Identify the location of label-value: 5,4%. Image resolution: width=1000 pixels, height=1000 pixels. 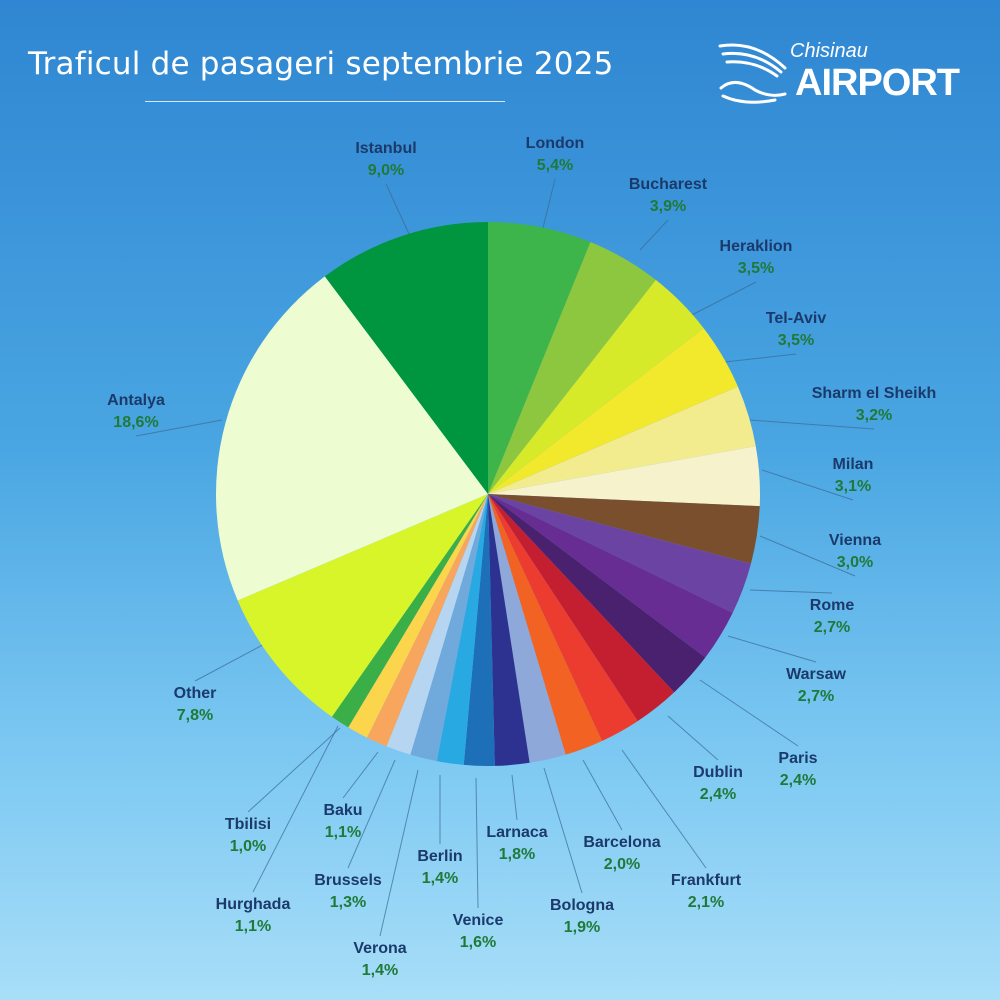
(555, 165).